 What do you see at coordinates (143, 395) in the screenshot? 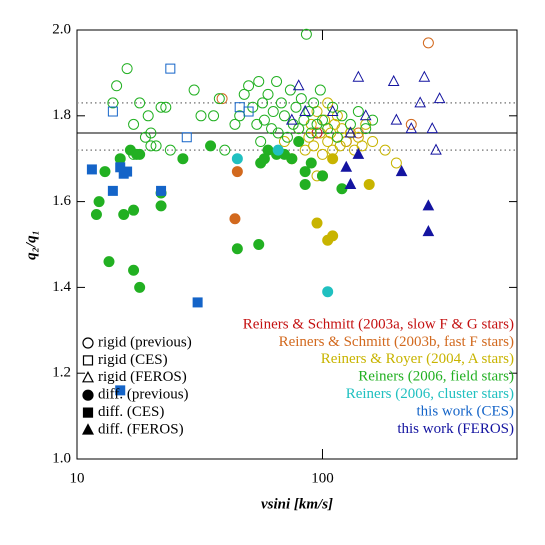
I see `legend-label: diff. (previous)` at bounding box center [143, 395].